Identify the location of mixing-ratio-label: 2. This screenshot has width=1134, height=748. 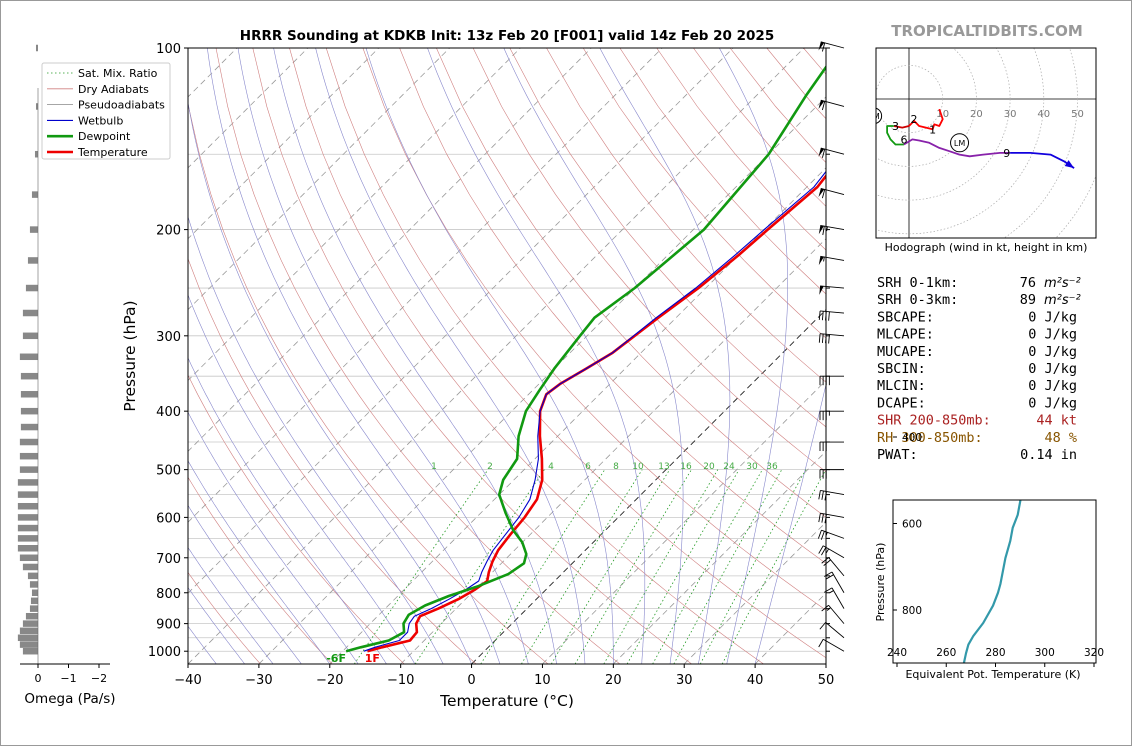
(490, 467).